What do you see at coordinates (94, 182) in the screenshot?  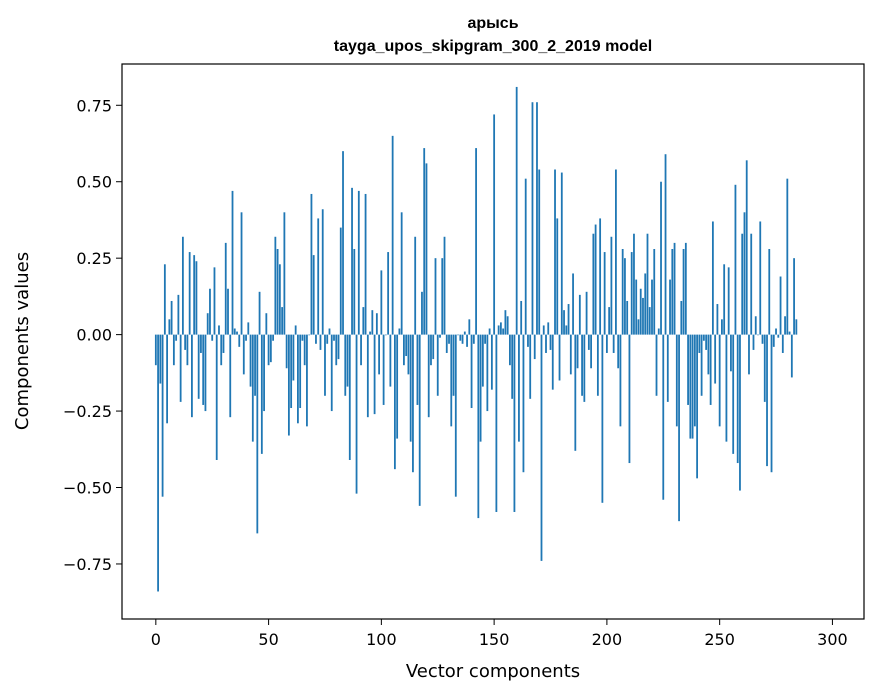 I see `y-tick-label: 0.50` at bounding box center [94, 182].